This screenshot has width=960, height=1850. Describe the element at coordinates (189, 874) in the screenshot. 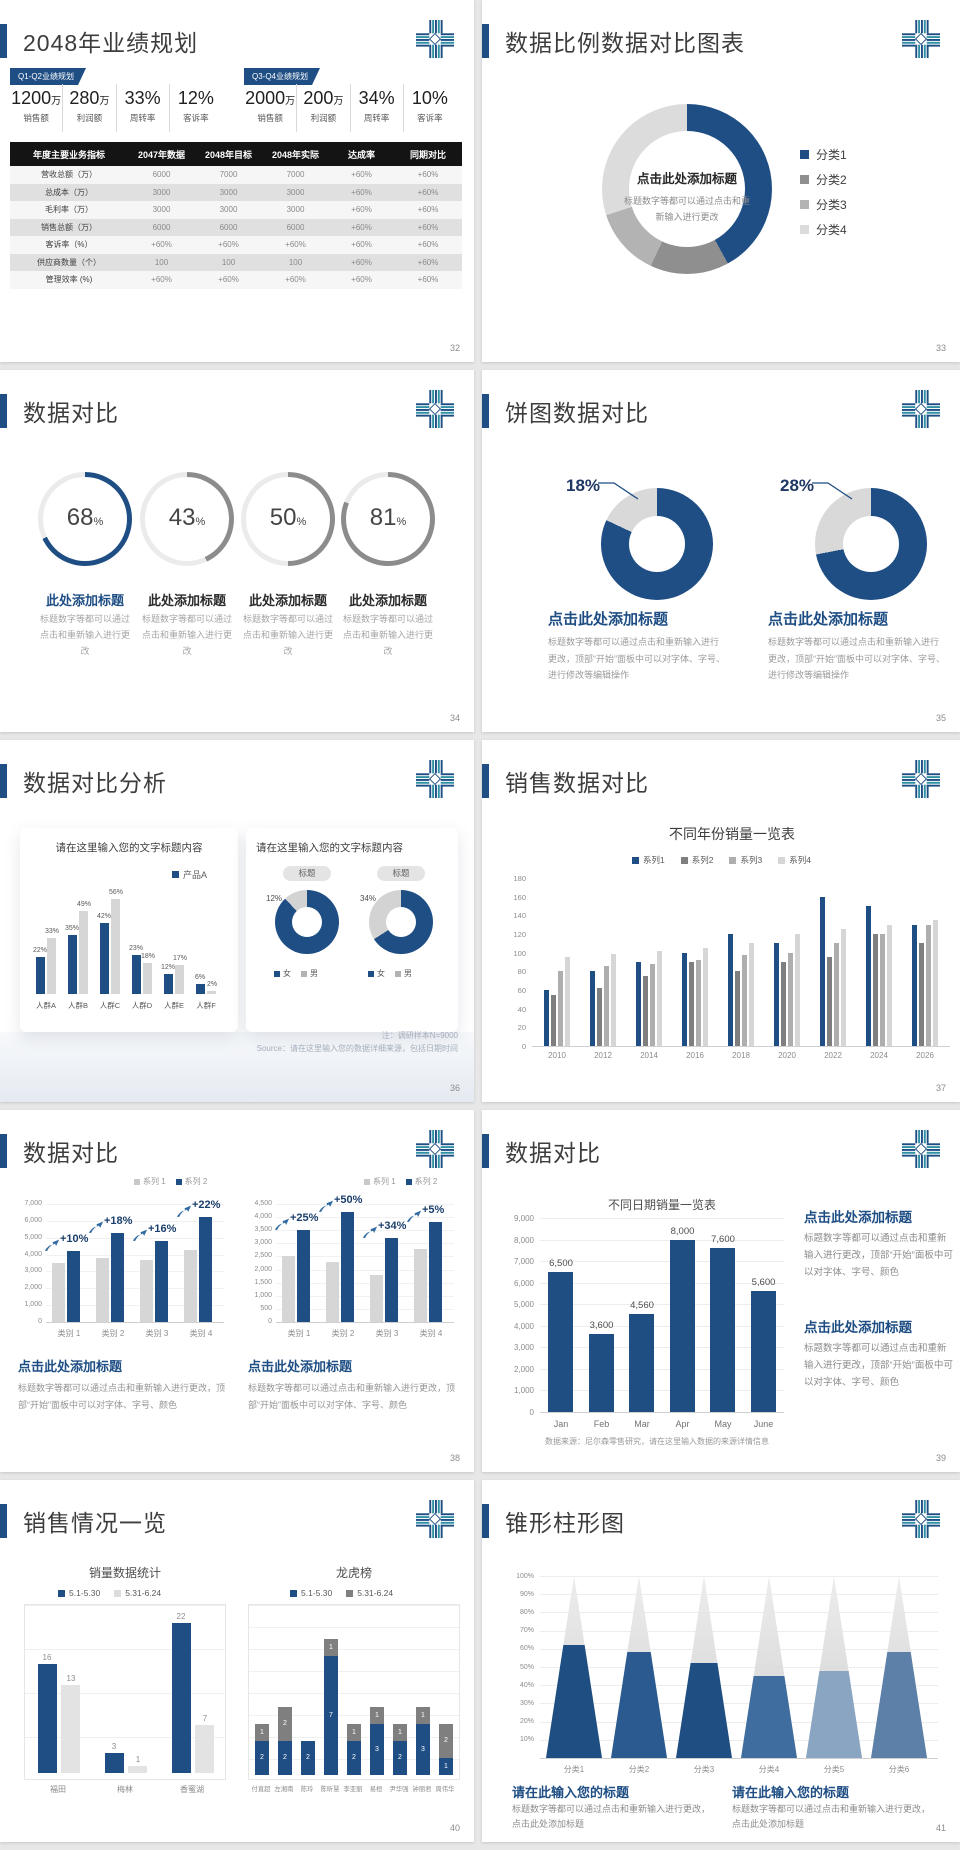

I see `chart-legend: 产品A` at that location.